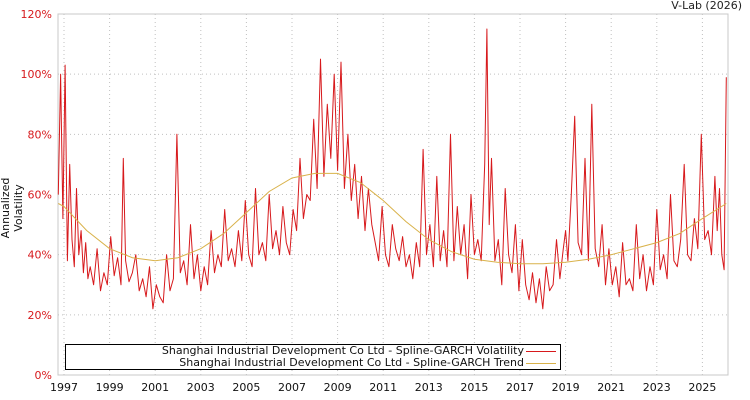 The width and height of the screenshot is (750, 400). What do you see at coordinates (36, 74) in the screenshot?
I see `y-tick-label: 100%` at bounding box center [36, 74].